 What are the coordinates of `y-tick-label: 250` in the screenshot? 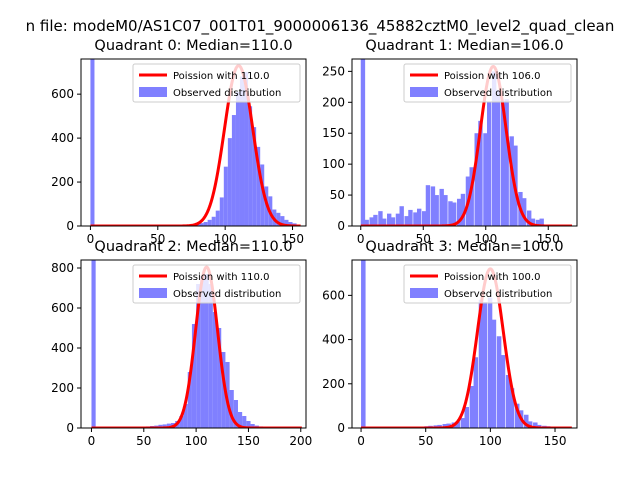 It's located at (333, 71).